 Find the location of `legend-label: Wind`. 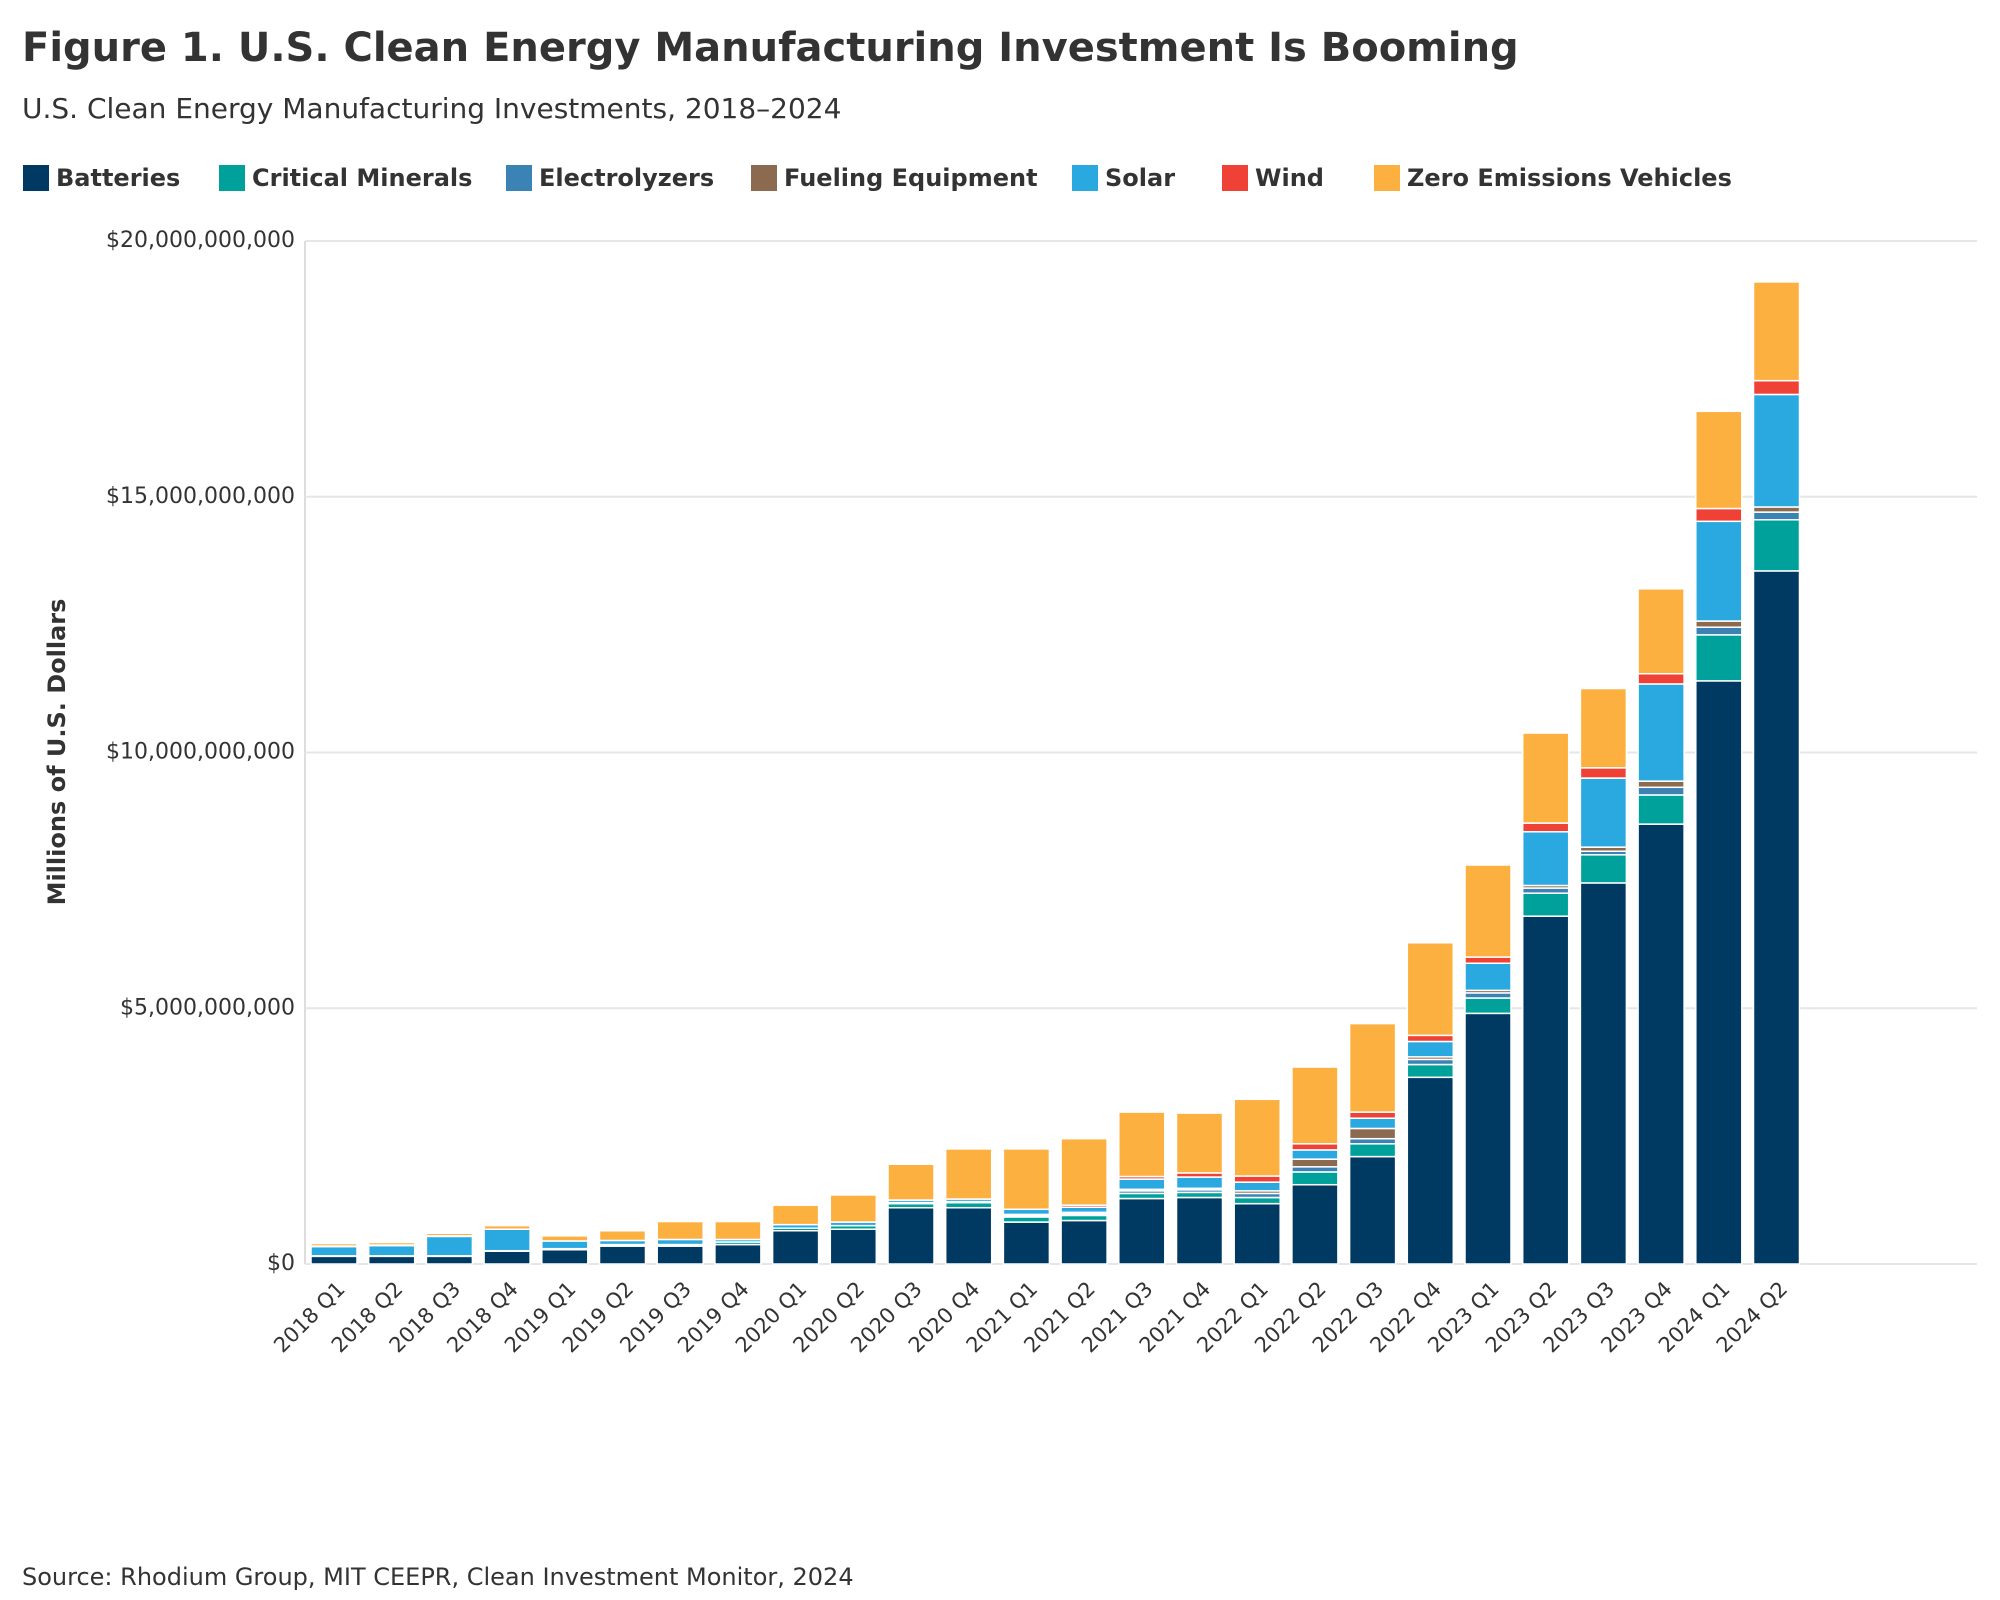

legend-label: Wind is located at coordinates (1289, 178).